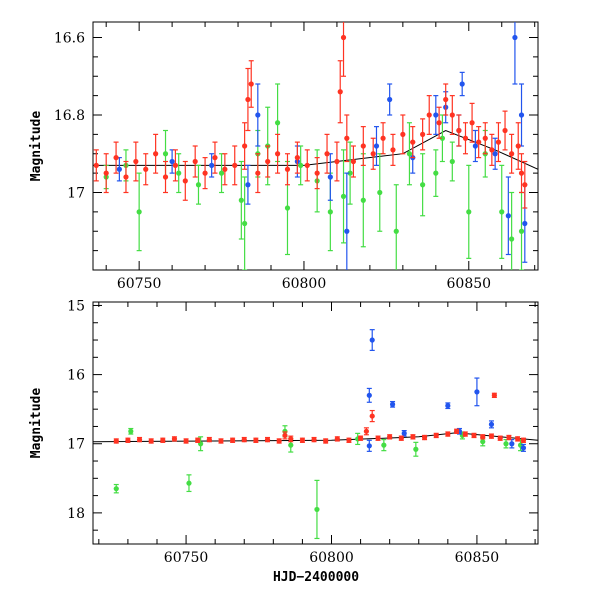 Image resolution: width=600 pixels, height=600 pixels. I want to click on x-tick-label: 60800, so click(304, 284).